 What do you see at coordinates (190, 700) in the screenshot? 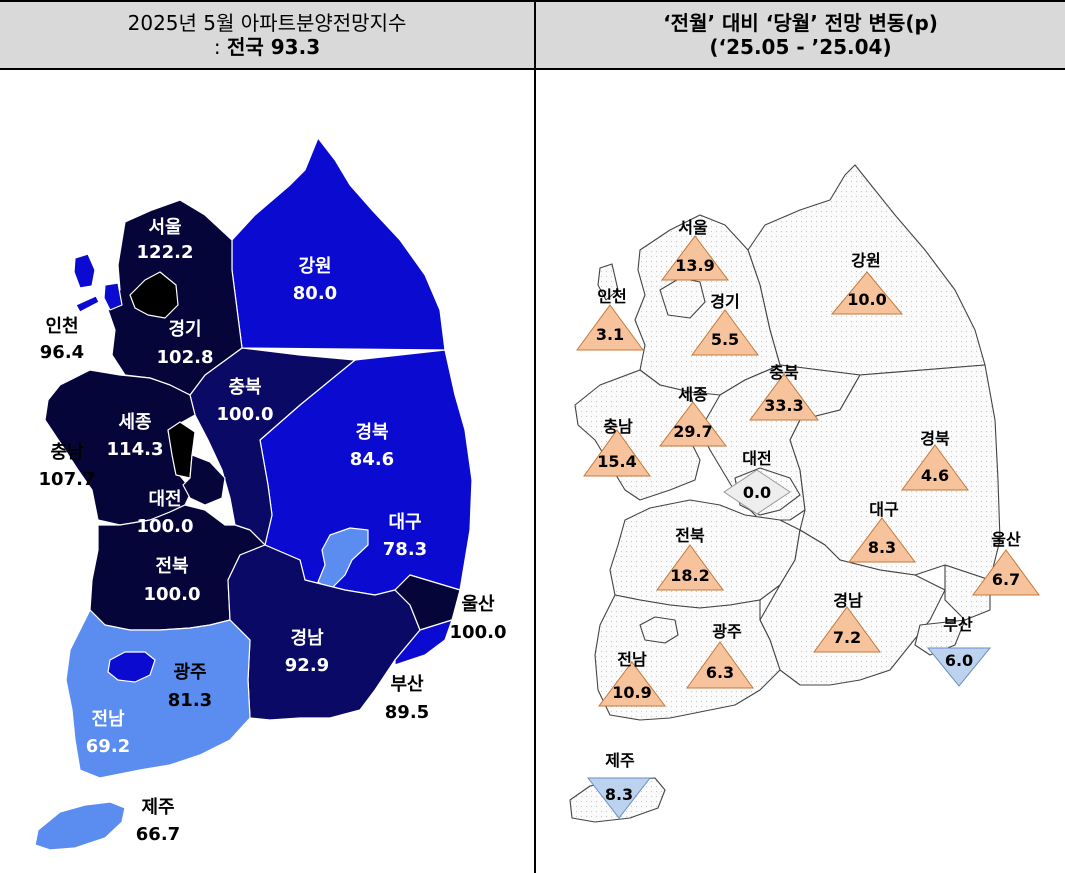
I see `label-gwangju-value: 81.3` at bounding box center [190, 700].